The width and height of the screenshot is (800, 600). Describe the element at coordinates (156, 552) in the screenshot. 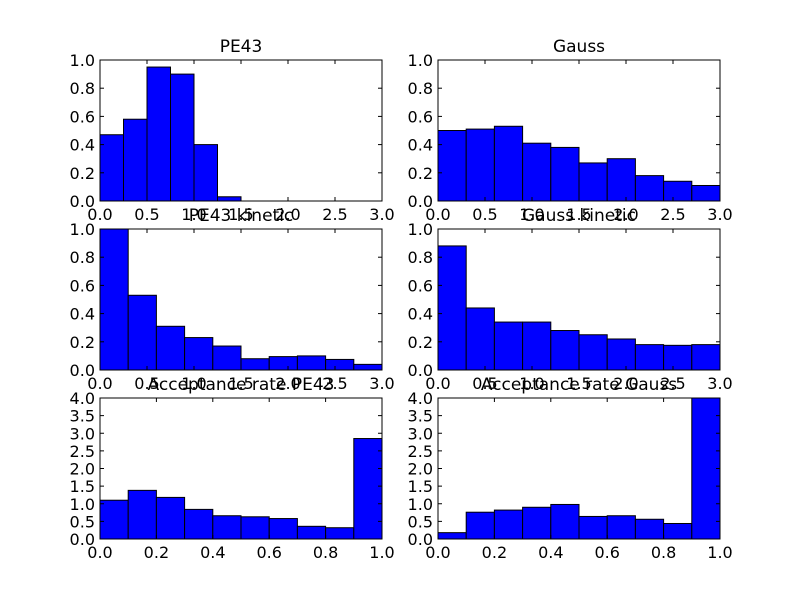

I see `x-tick-label: 0.2` at that location.